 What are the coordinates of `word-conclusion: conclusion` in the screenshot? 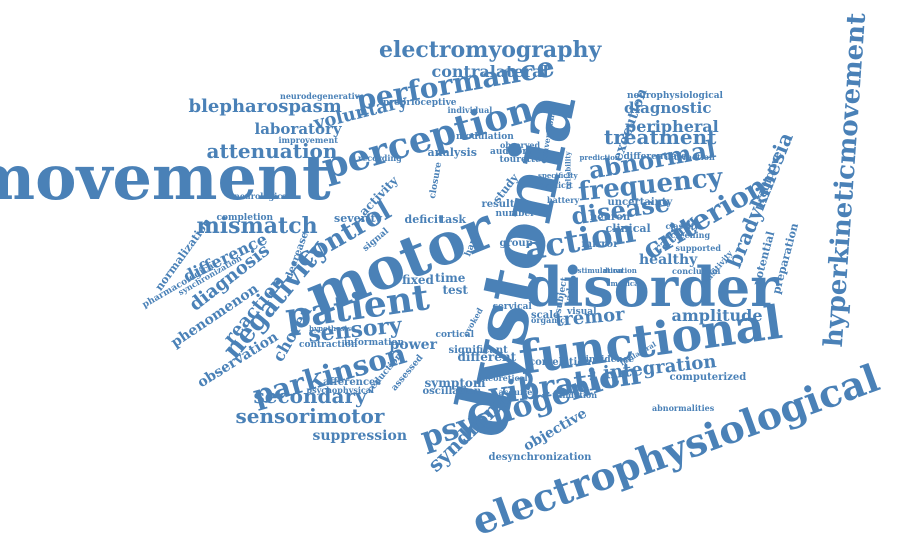 It's located at (696, 271).